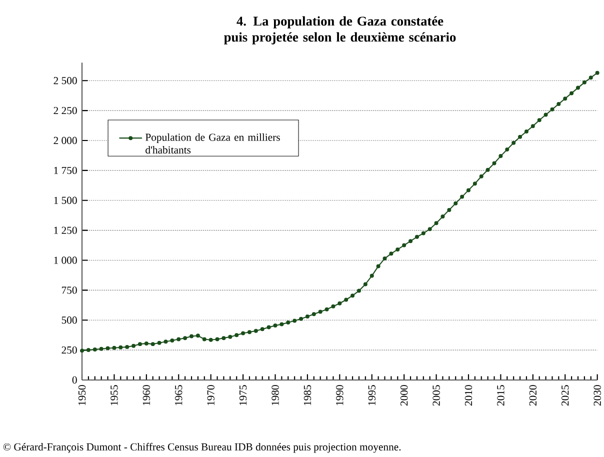  Describe the element at coordinates (146, 395) in the screenshot. I see `x-tick-label: 1960` at that location.